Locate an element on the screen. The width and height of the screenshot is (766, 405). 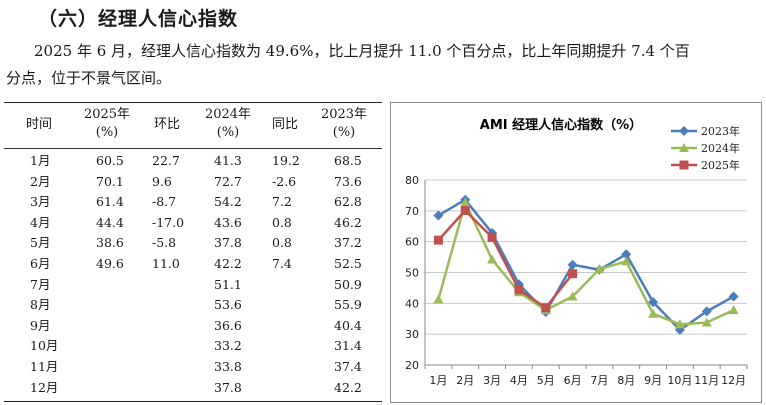
cell-2024: 33.2 is located at coordinates (228, 346).